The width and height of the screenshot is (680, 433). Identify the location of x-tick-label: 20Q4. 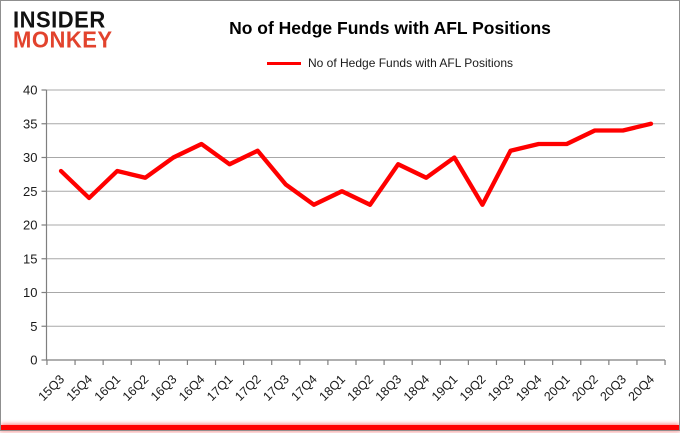
(642, 388).